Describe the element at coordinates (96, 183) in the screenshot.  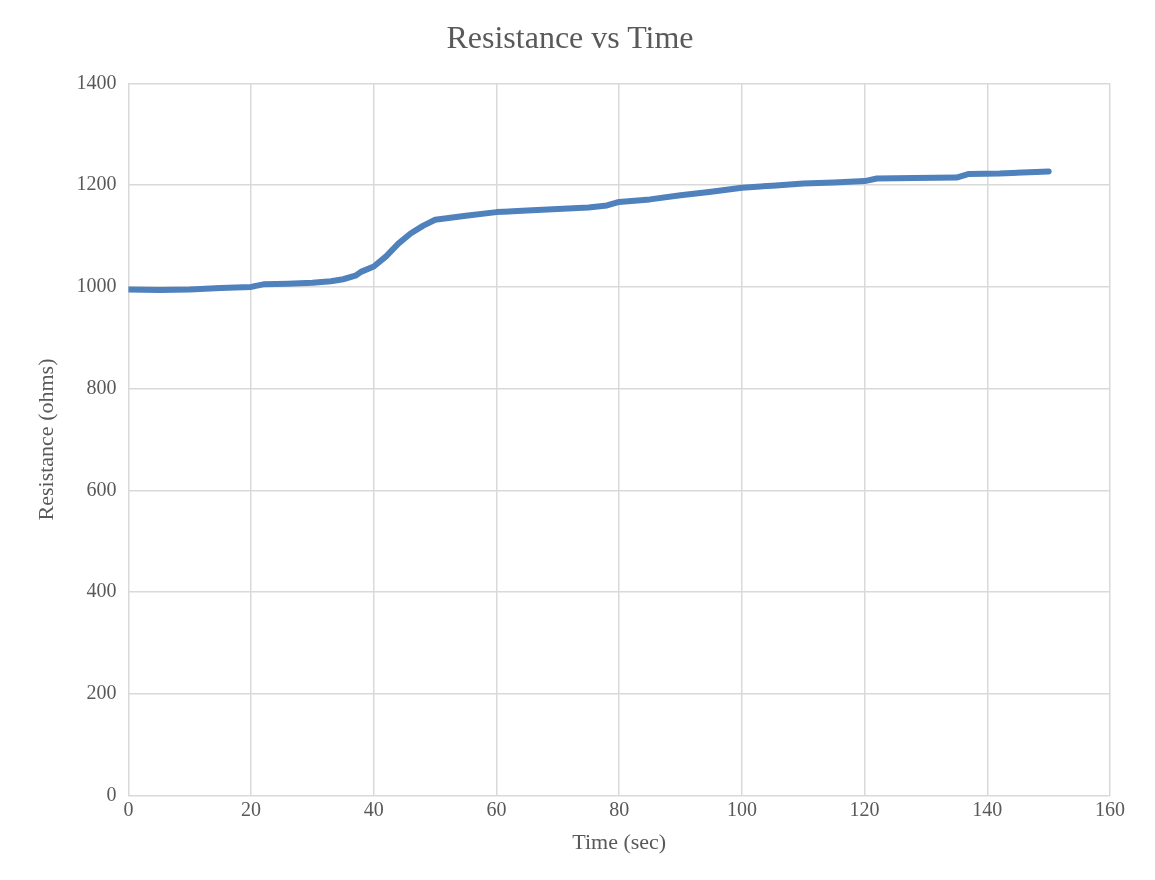
I see `y-tick-label: 1200` at that location.